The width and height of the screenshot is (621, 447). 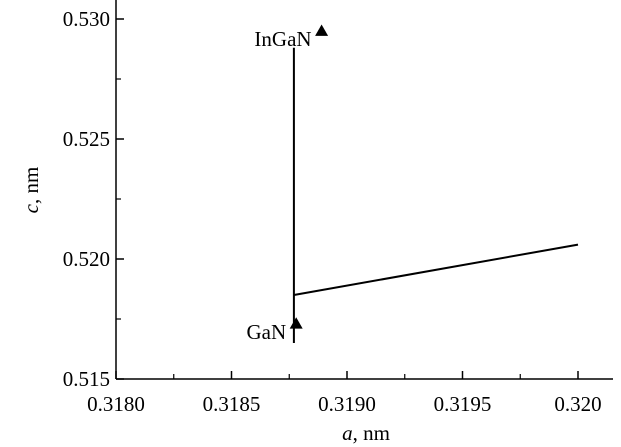 I want to click on x-axis-label: a, nm, so click(x=366, y=433).